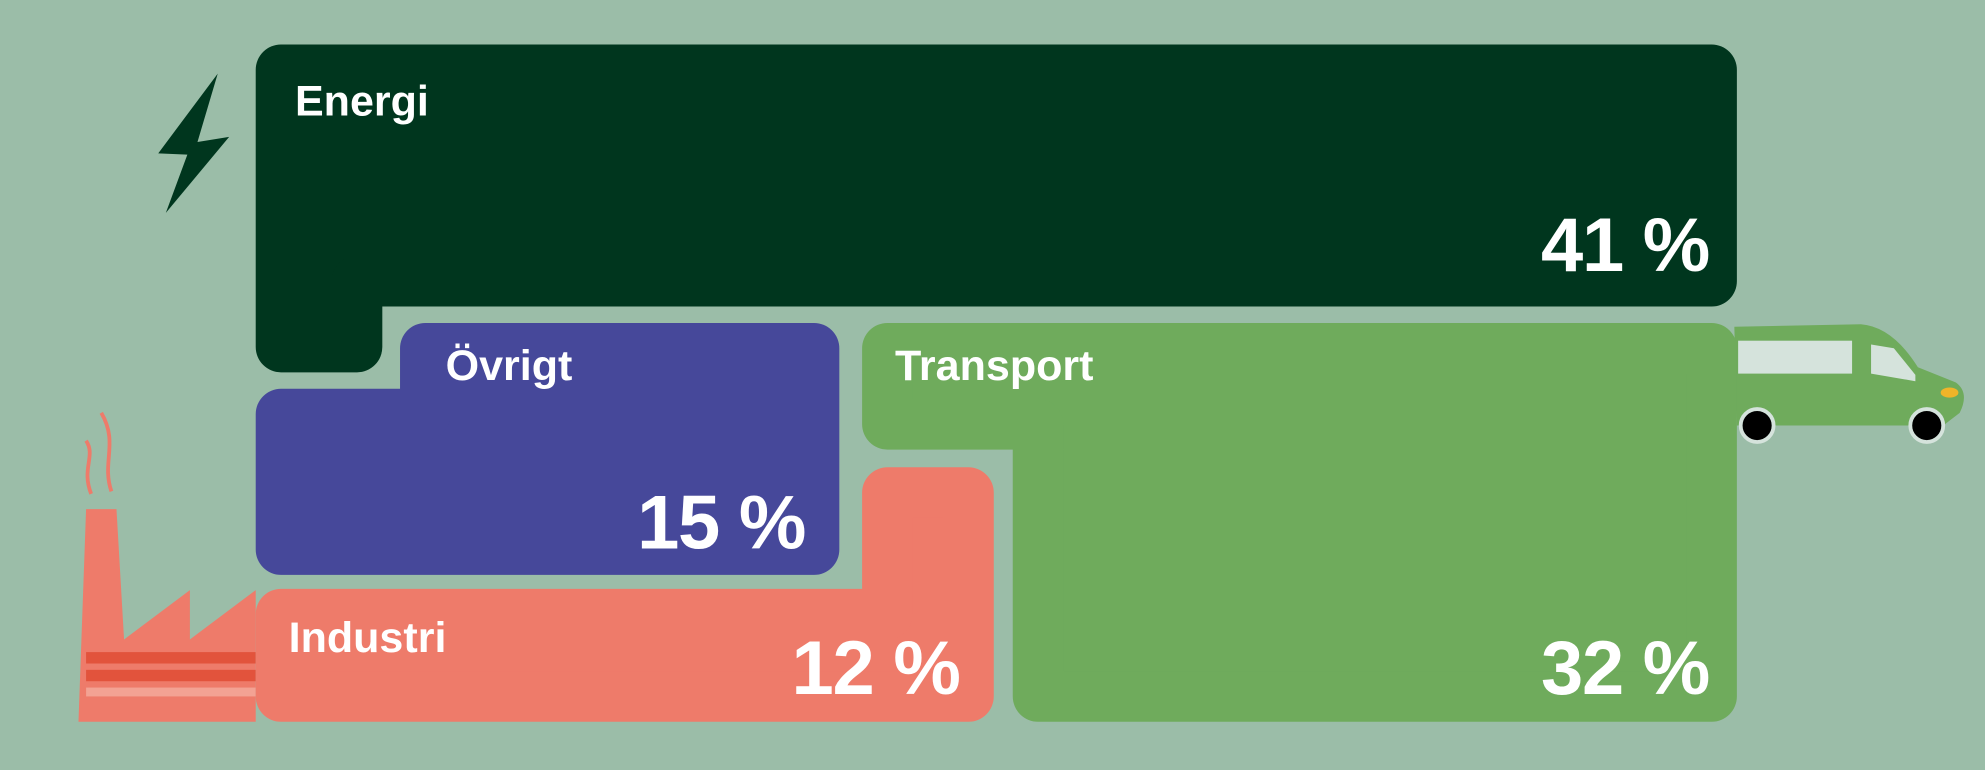  What do you see at coordinates (362, 101) in the screenshot?
I see `category-label: Energi` at bounding box center [362, 101].